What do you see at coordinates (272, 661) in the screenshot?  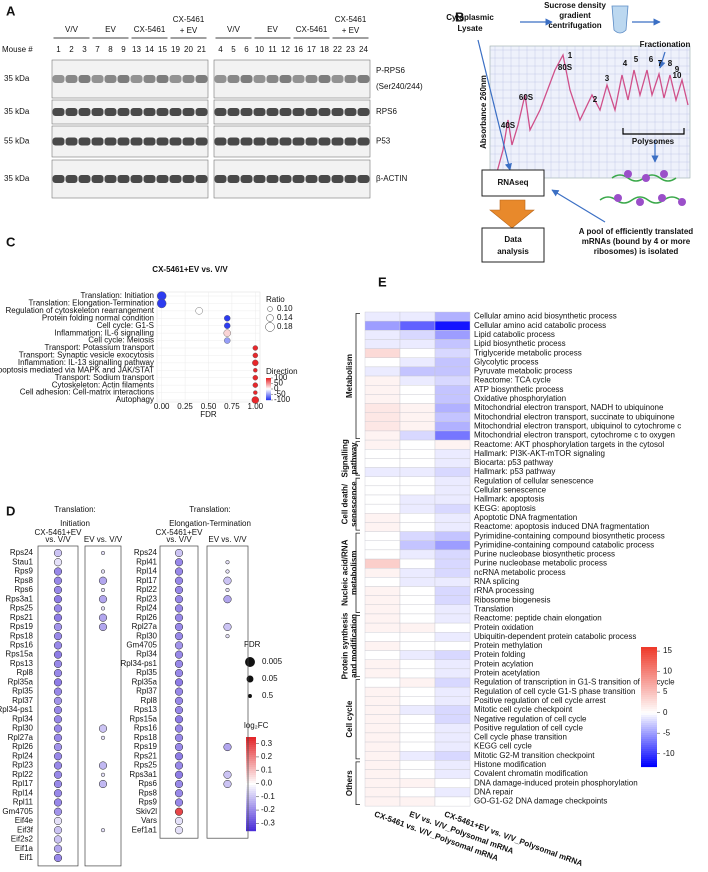 I see `legend-label: 0.005` at bounding box center [272, 661].